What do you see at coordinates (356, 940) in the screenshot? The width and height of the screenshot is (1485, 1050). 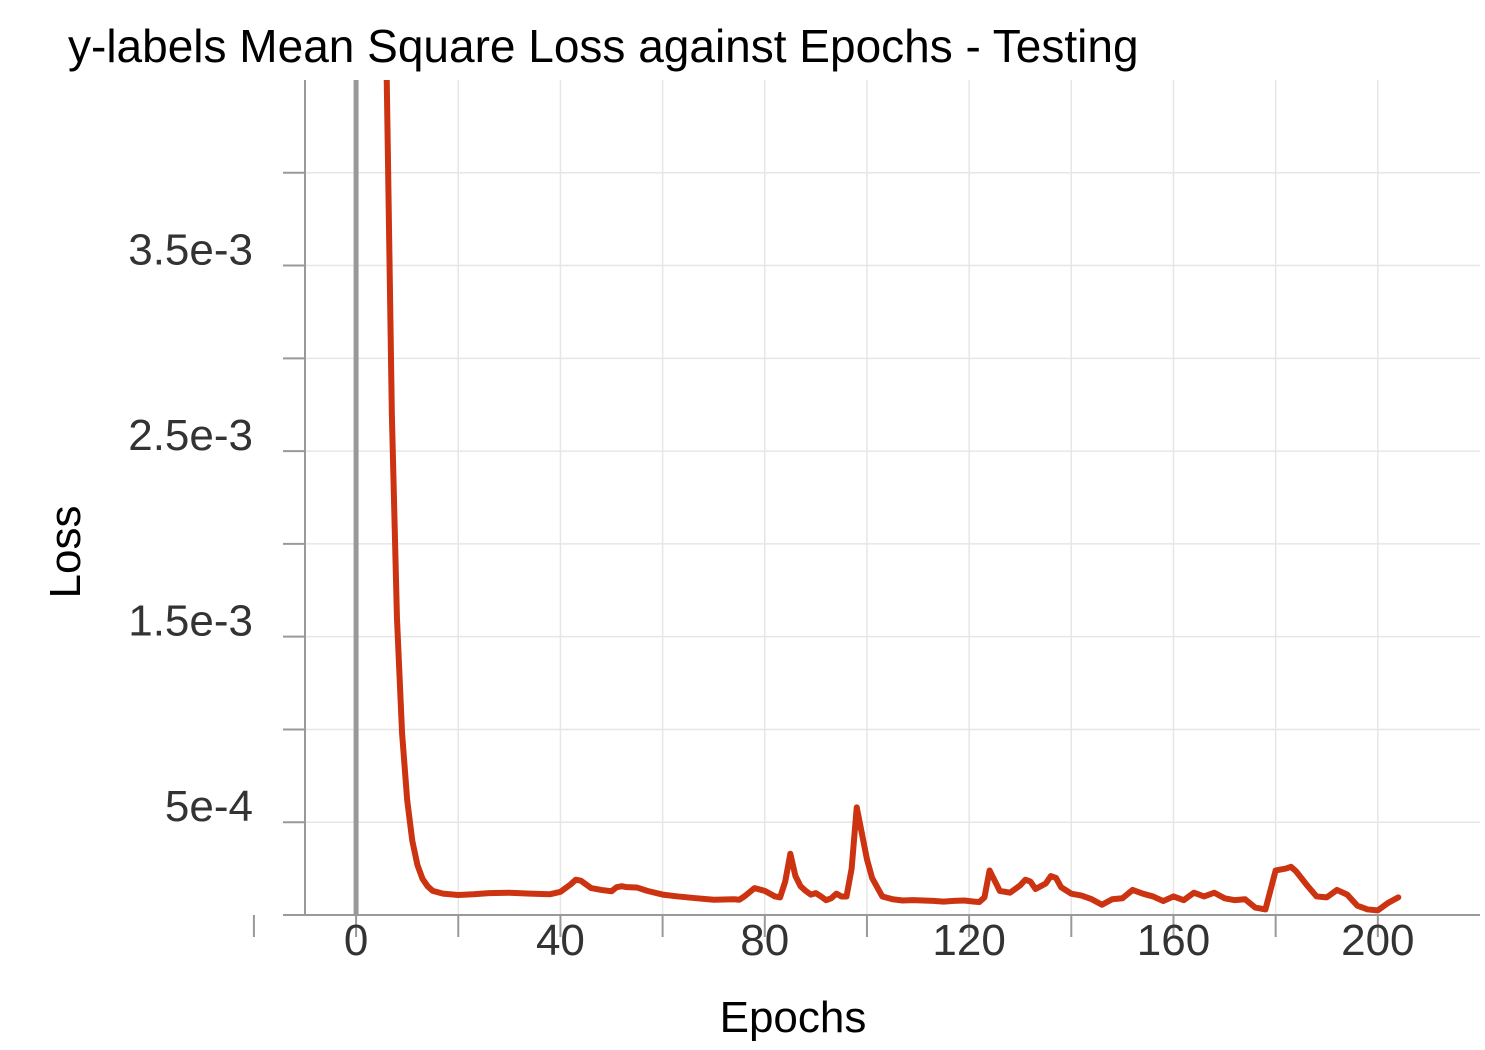 I see `x-tick-label: 0` at bounding box center [356, 940].